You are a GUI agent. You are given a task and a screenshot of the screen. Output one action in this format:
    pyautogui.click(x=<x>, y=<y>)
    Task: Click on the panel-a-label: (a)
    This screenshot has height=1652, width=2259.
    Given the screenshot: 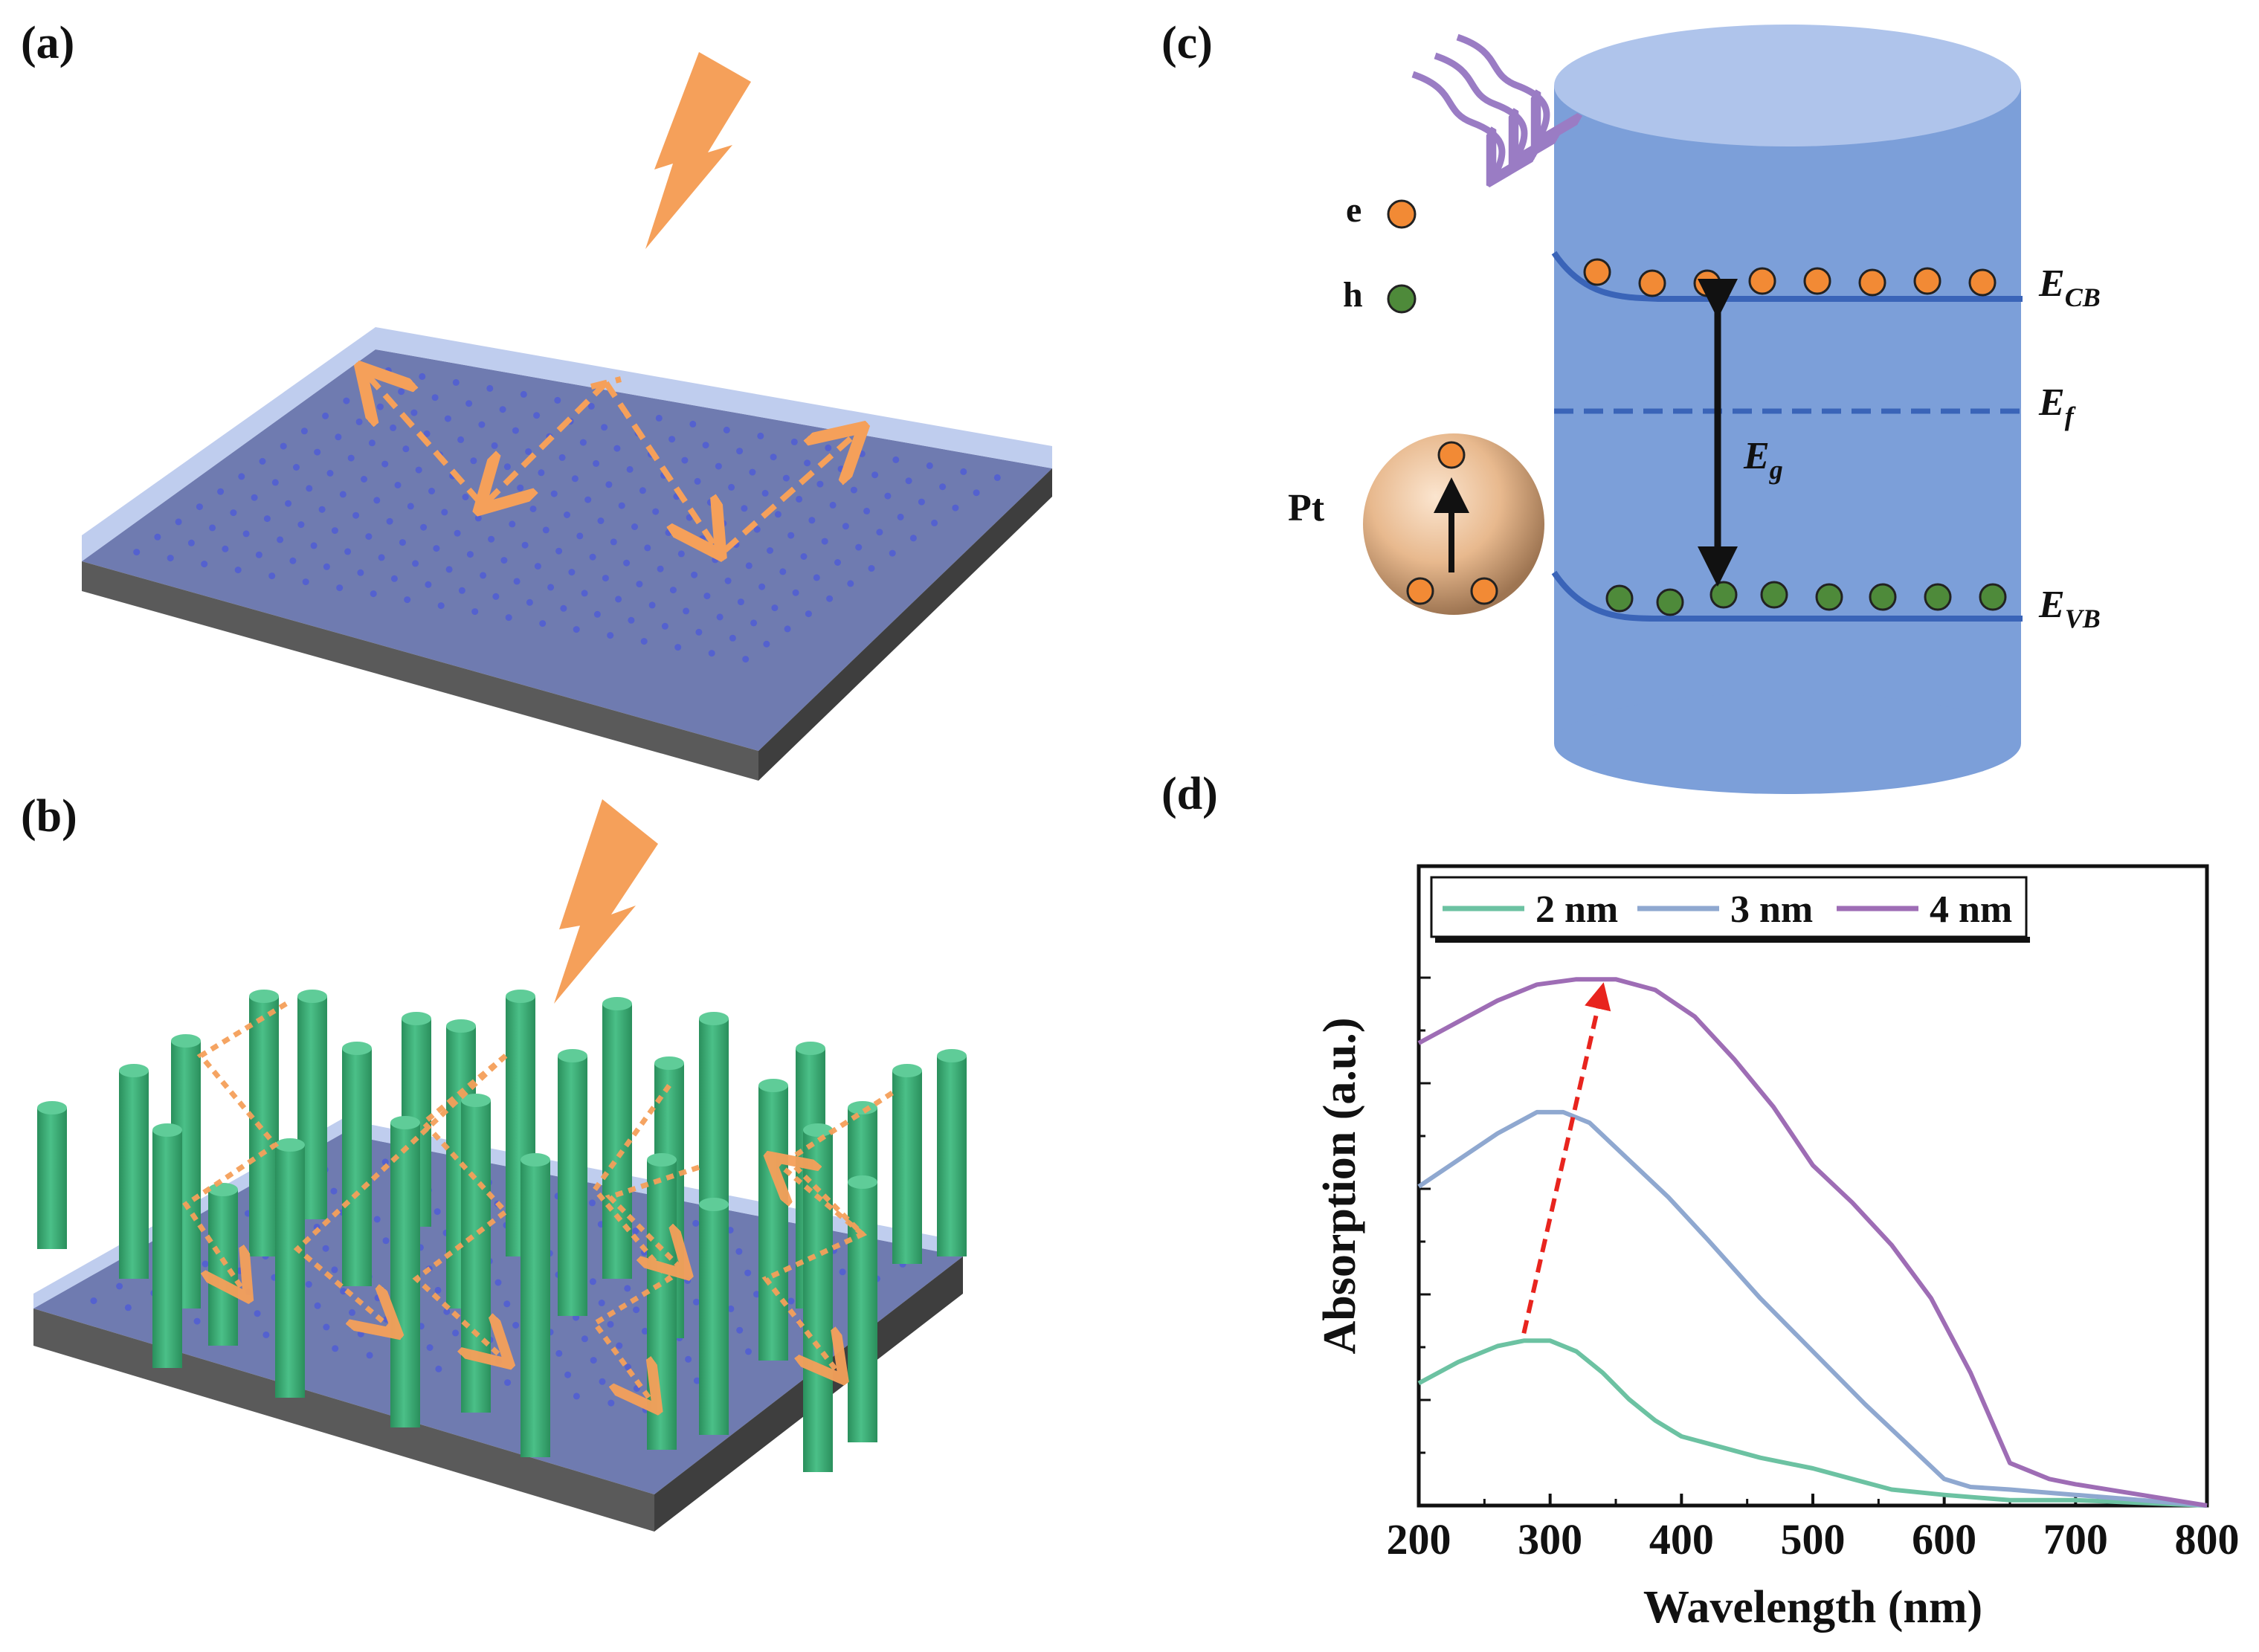 What is the action you would take?
    pyautogui.click(x=47, y=43)
    